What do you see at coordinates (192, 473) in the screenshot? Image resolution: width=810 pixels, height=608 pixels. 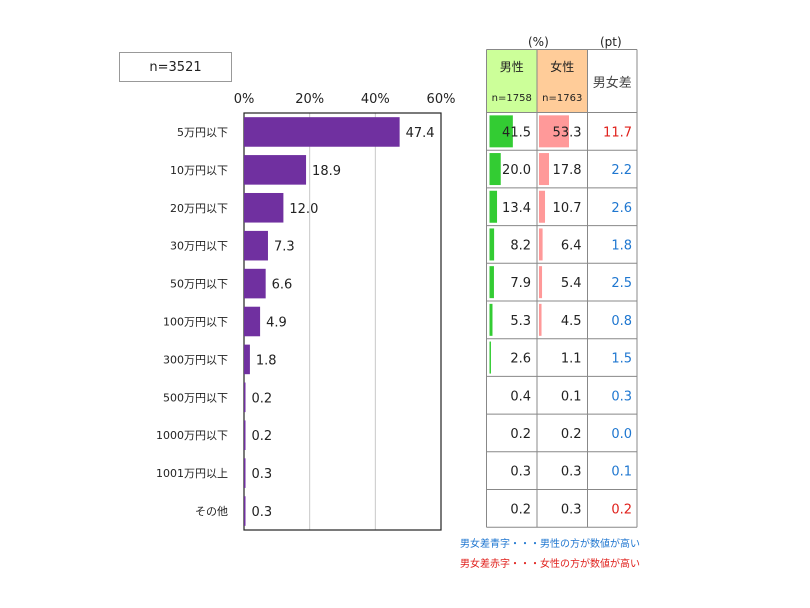 I see `category-label: 1001万円以上` at bounding box center [192, 473].